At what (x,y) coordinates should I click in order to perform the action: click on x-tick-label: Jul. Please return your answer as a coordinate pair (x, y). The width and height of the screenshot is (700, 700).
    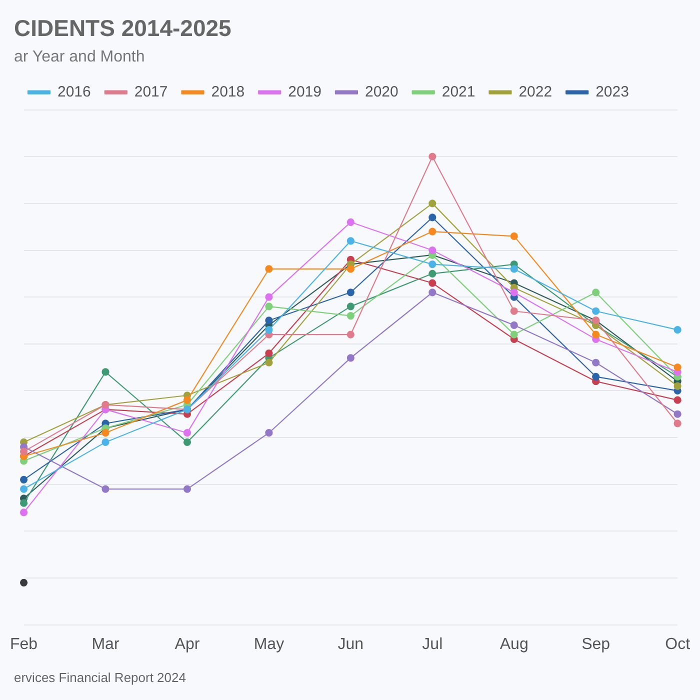
    Looking at the image, I should click on (432, 644).